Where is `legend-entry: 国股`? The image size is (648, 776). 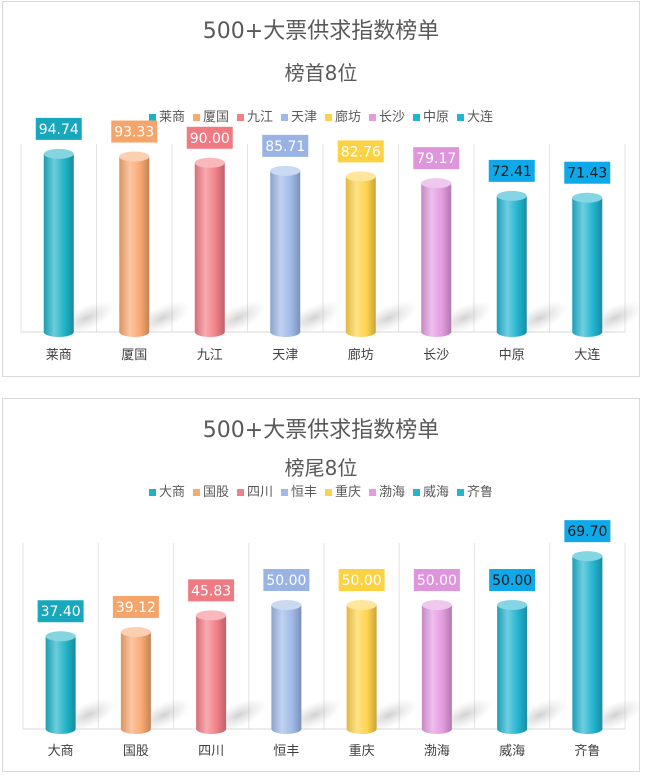 legend-entry: 国股 is located at coordinates (210, 490).